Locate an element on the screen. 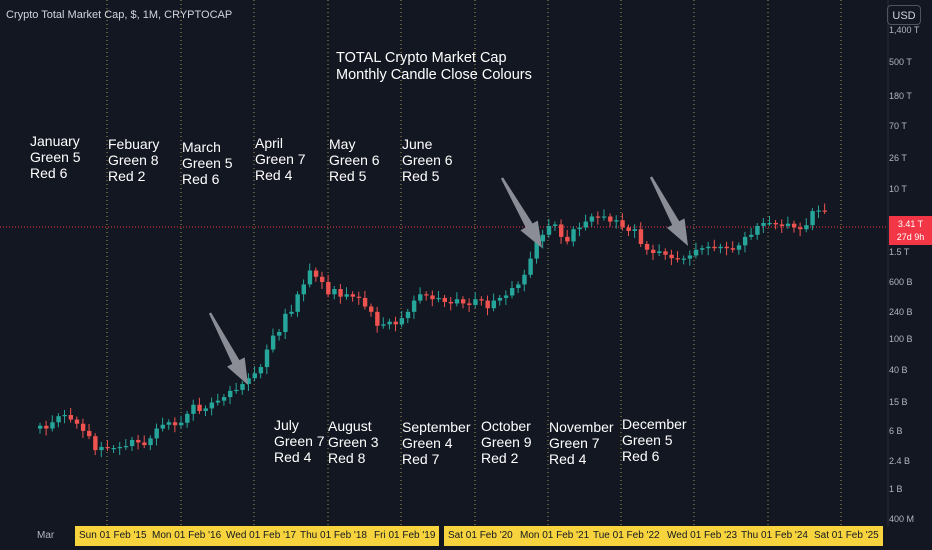 Image resolution: width=932 pixels, height=550 pixels. note-december: December Green 5 Red 6 is located at coordinates (654, 440).